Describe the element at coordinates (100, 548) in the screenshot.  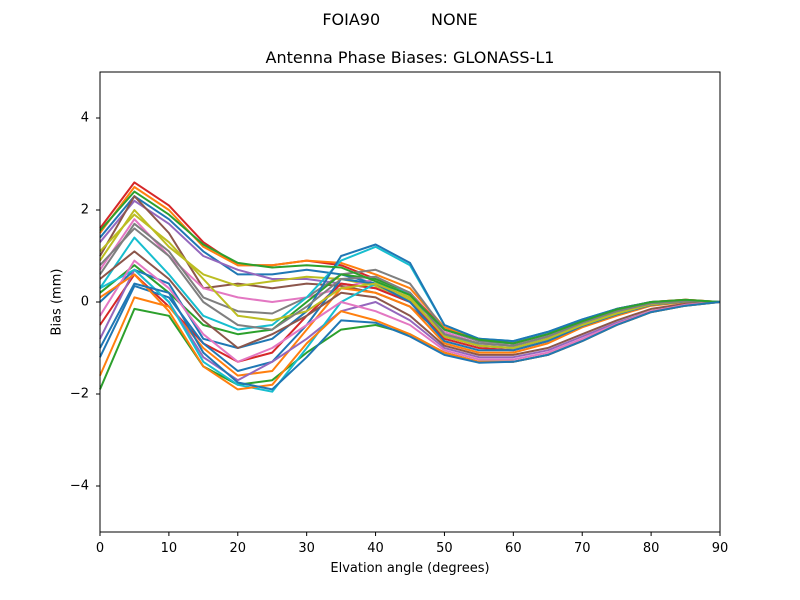
I see `x-tick-label: 0` at that location.